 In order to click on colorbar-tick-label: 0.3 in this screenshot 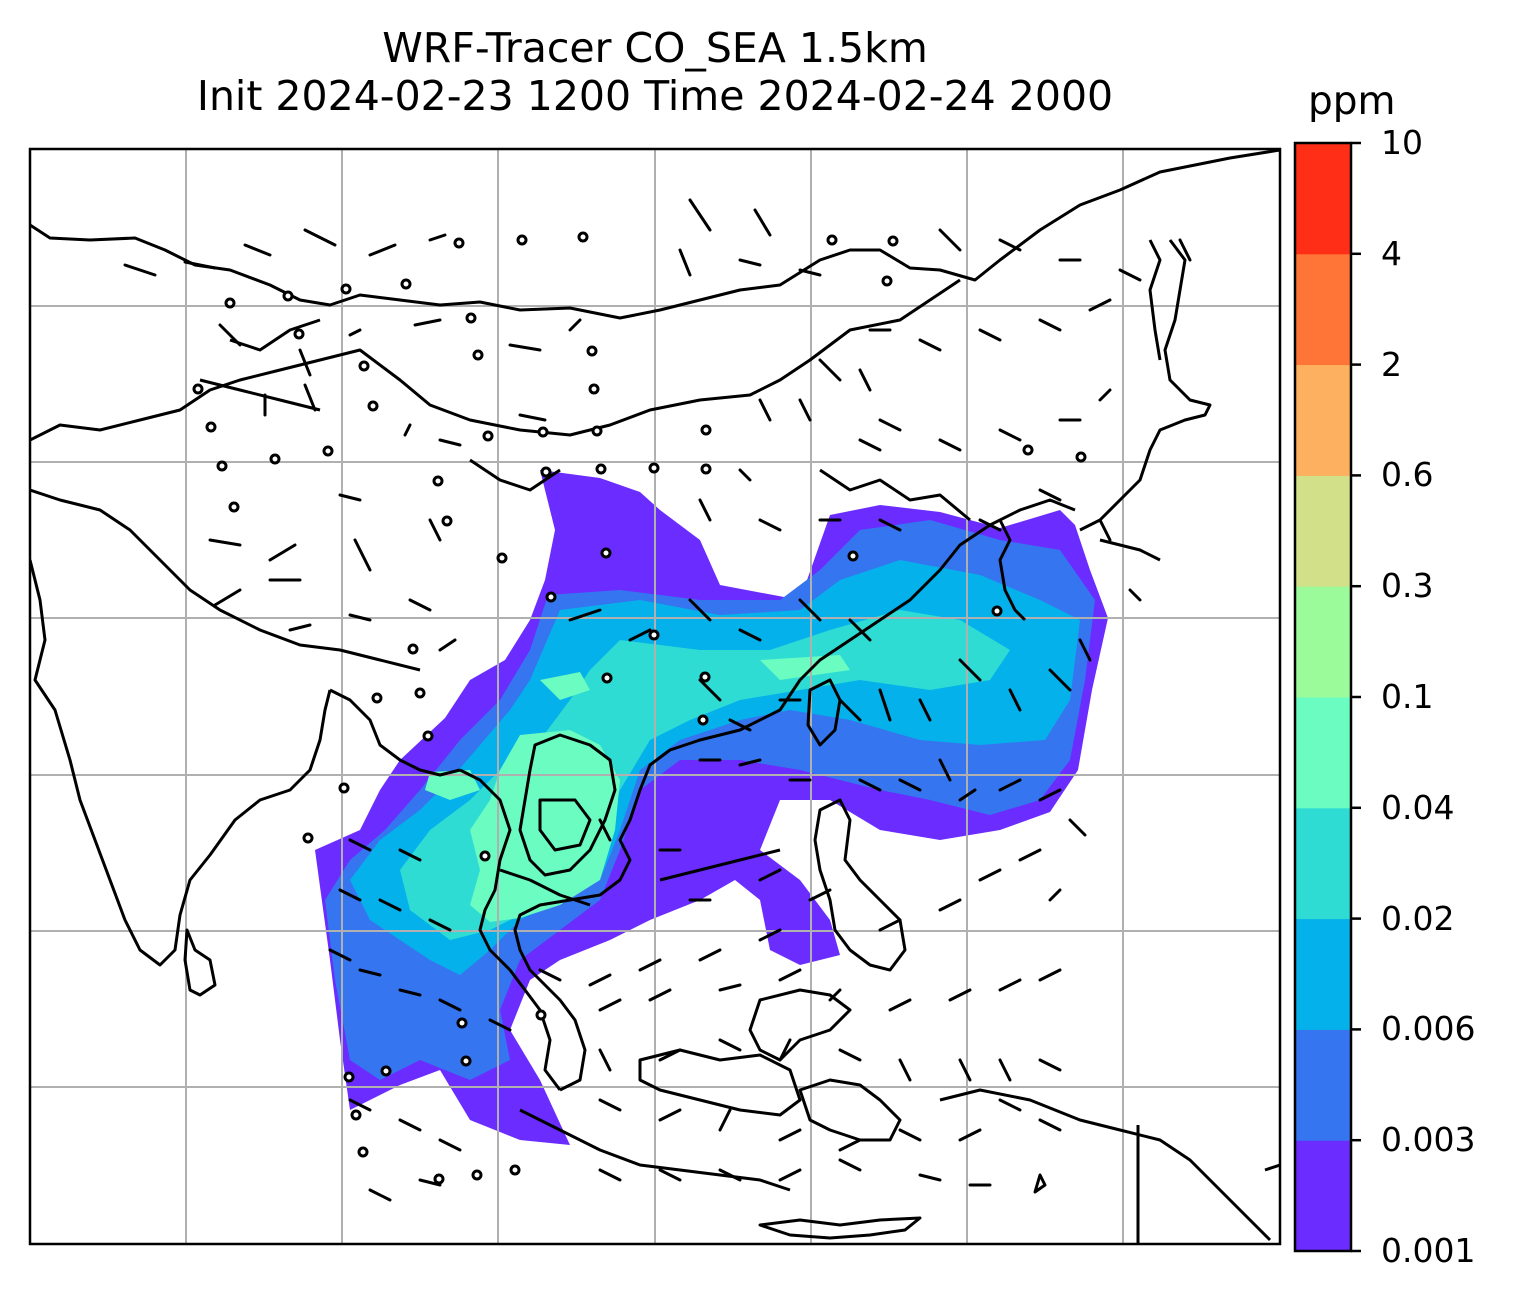, I will do `click(1407, 586)`.